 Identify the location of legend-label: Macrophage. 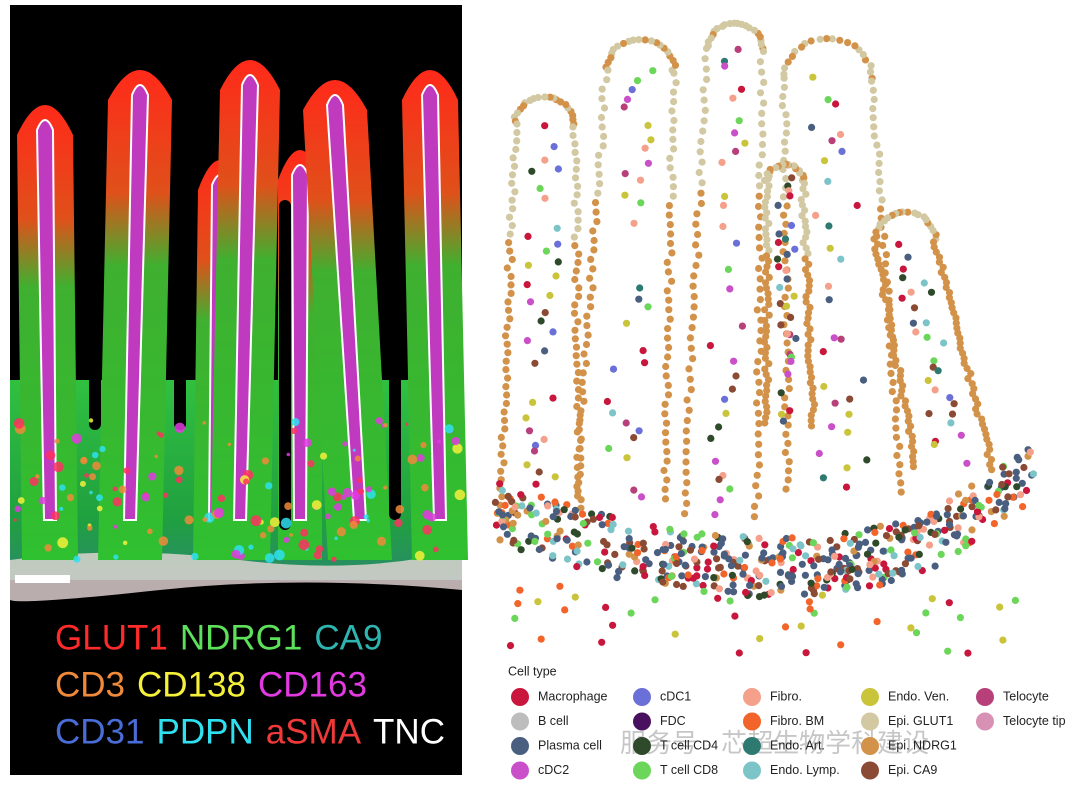
(573, 696).